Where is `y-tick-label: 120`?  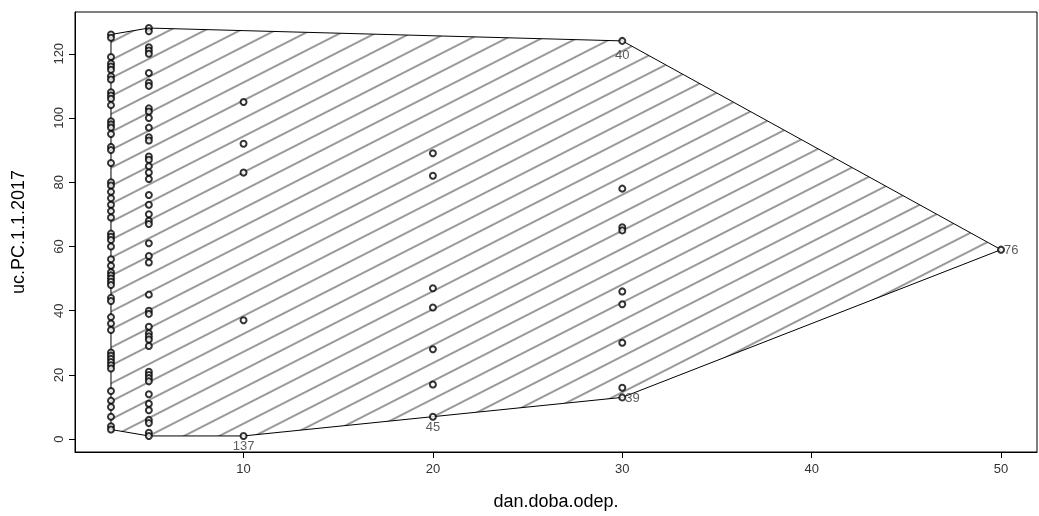
y-tick-label: 120 is located at coordinates (58, 53).